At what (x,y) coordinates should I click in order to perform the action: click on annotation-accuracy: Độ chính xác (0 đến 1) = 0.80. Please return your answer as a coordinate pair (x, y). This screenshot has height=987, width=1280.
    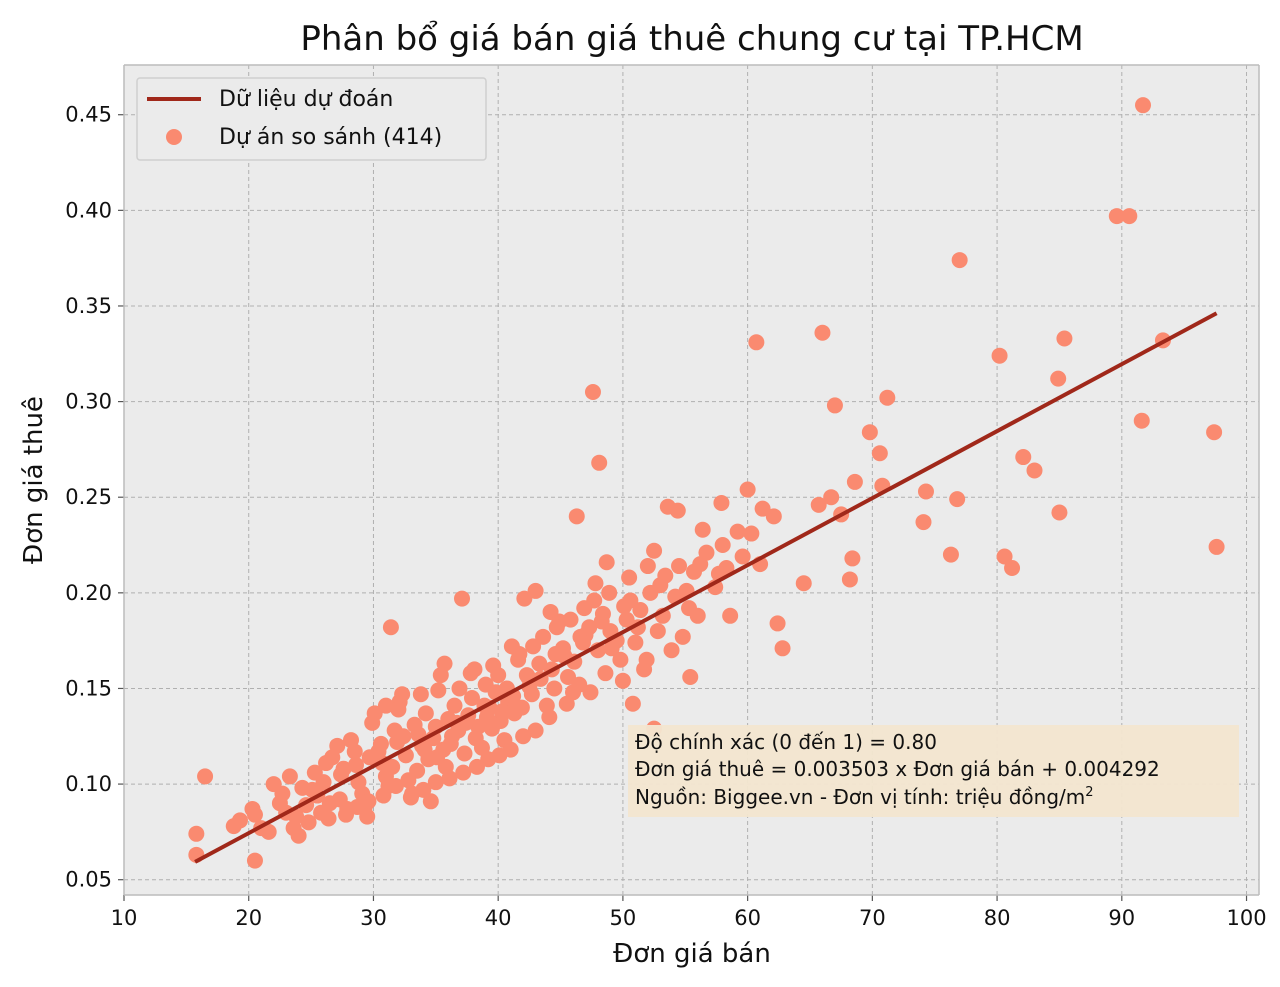
    Looking at the image, I should click on (786, 742).